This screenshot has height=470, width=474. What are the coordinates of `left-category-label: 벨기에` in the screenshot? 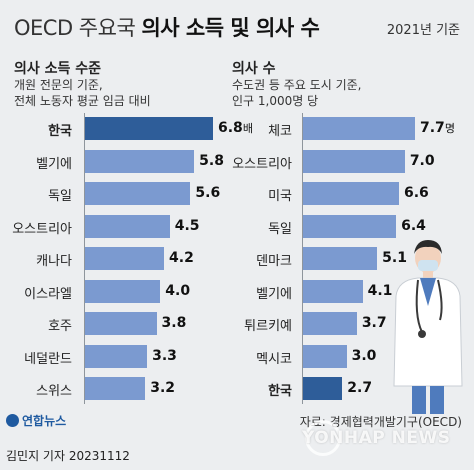 It's located at (54, 164).